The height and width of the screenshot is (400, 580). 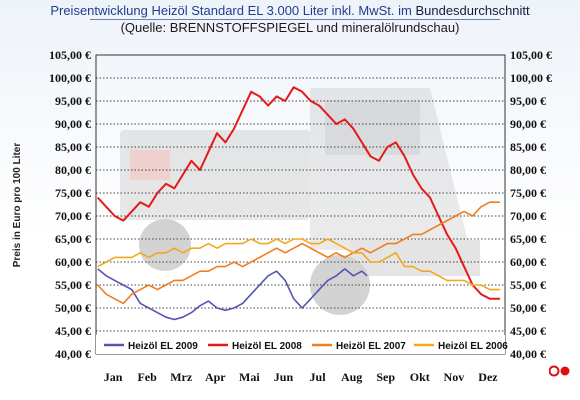 What do you see at coordinates (528, 262) in the screenshot?
I see `y-tick-label-right: 60,00 €` at bounding box center [528, 262].